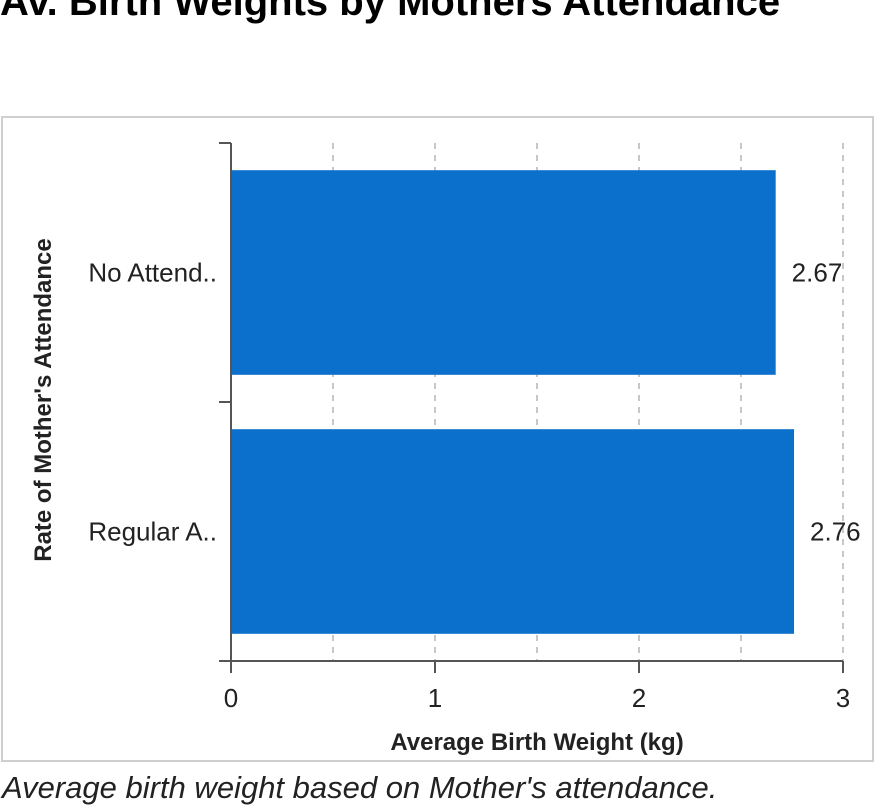  What do you see at coordinates (639, 698) in the screenshot?
I see `x-tick-label: 2` at bounding box center [639, 698].